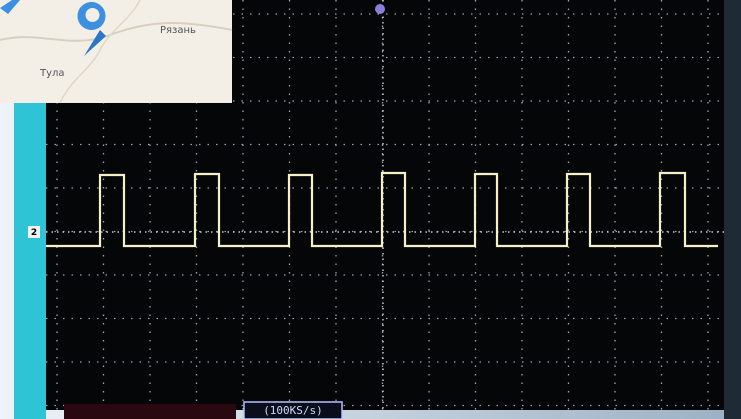  What do you see at coordinates (178, 30) in the screenshot?
I see `city-label: Рязань` at bounding box center [178, 30].